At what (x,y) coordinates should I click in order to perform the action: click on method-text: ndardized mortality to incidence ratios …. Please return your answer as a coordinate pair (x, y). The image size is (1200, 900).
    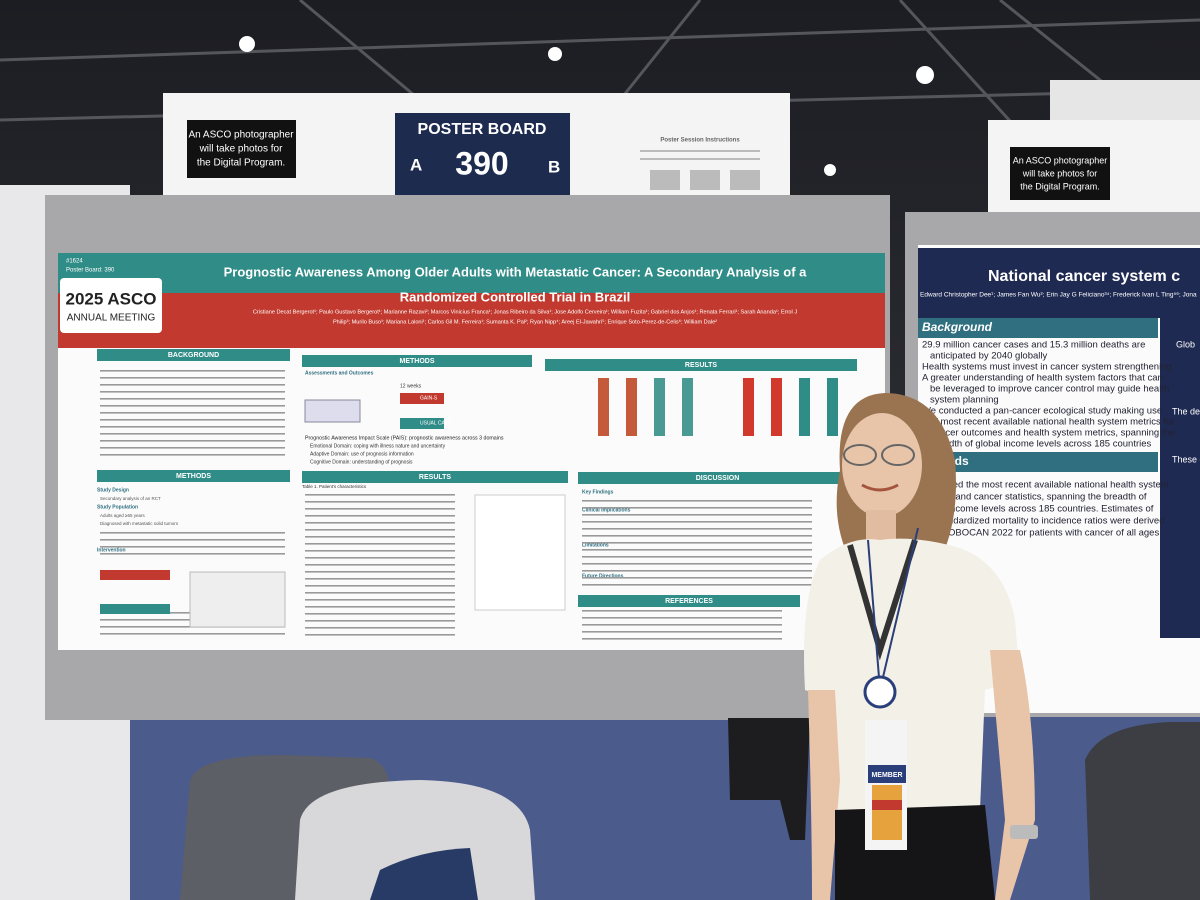
    Looking at the image, I should click on (1056, 521).